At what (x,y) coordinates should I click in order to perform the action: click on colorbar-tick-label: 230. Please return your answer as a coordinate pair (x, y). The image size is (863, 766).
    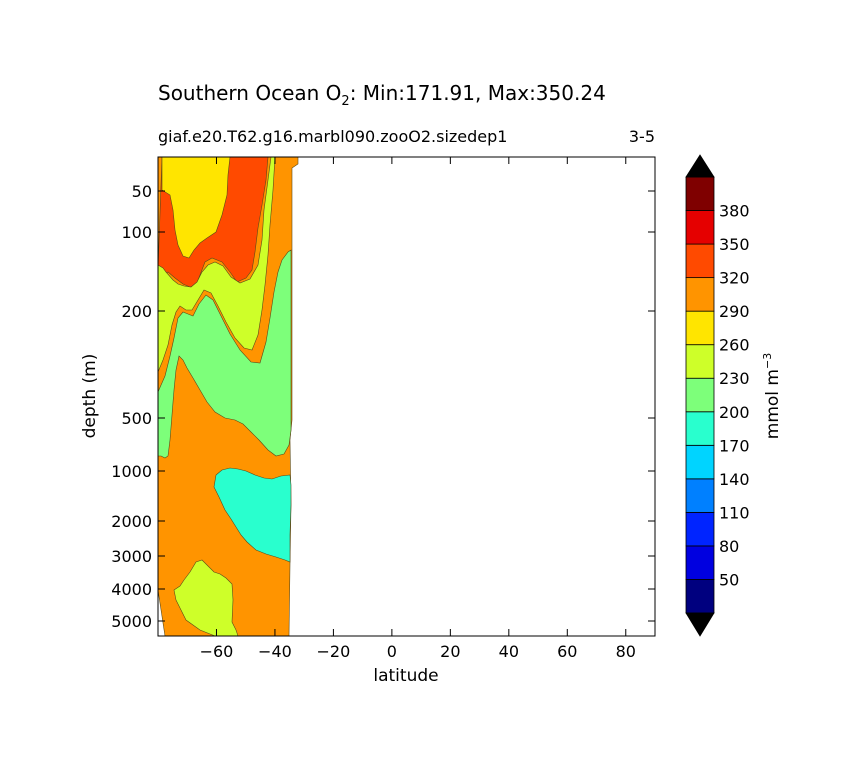
    Looking at the image, I should click on (734, 378).